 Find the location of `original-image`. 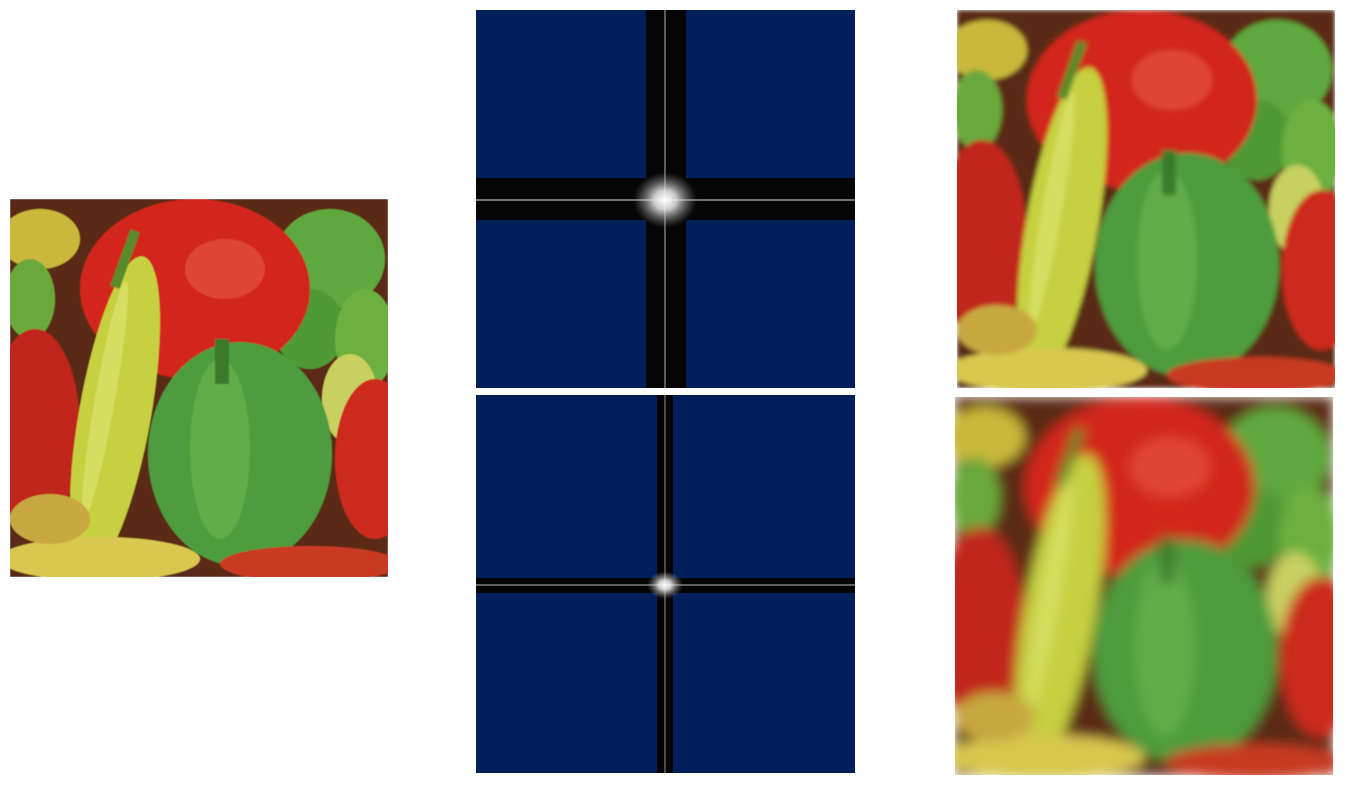

original-image is located at coordinates (199, 388).